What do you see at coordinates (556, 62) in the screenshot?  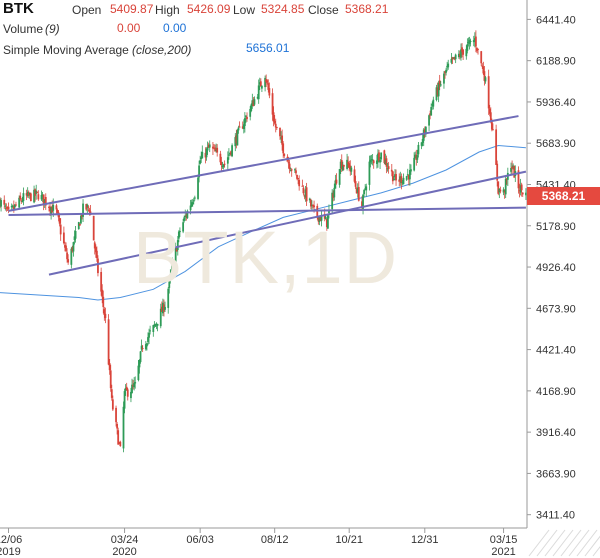 I see `y-tick-label: 6188.90` at bounding box center [556, 62].